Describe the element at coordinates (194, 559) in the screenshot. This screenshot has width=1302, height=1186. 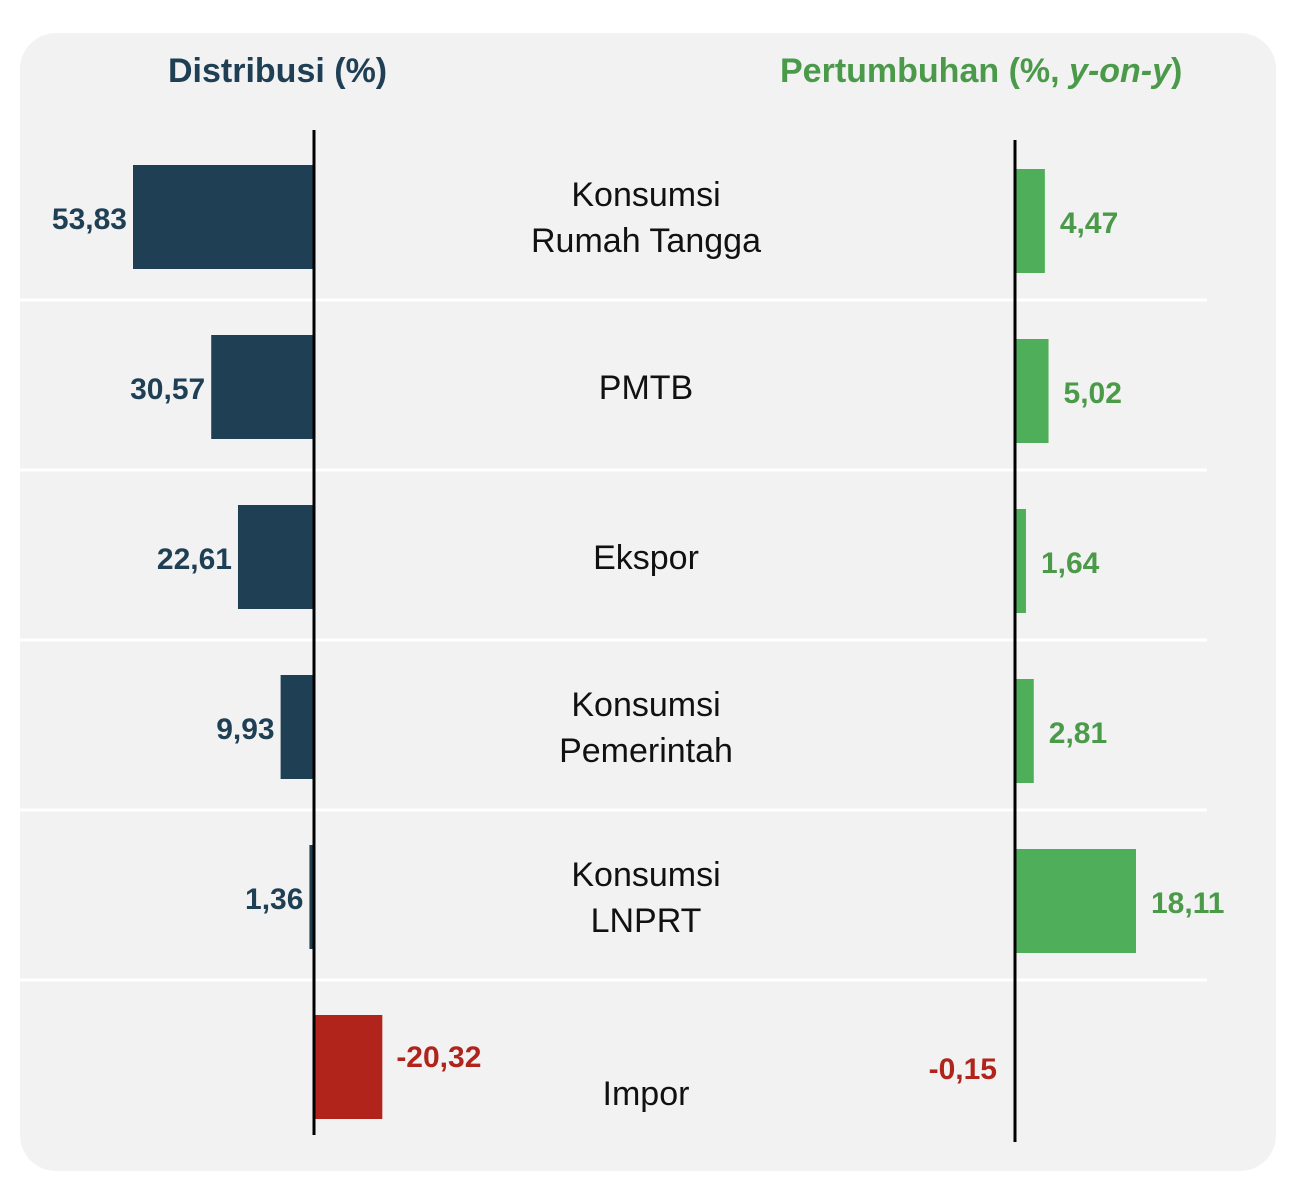
I see `distribution-value-label: 22,61` at that location.